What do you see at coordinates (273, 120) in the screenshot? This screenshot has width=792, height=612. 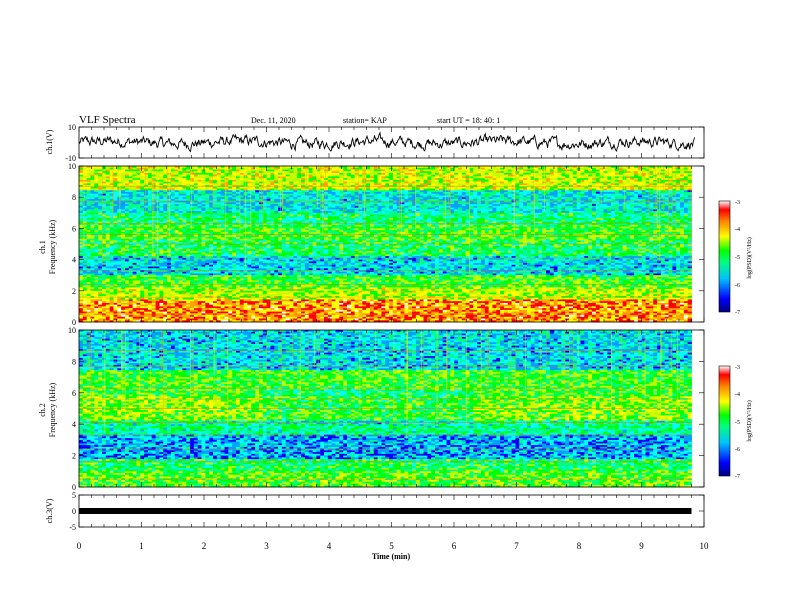 I see `date-label: Dec. 11, 2020` at bounding box center [273, 120].